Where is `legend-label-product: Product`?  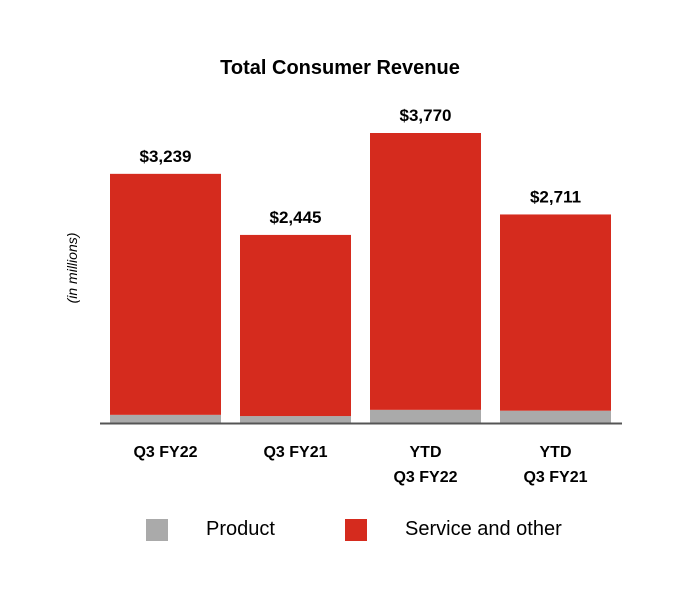 legend-label-product: Product is located at coordinates (240, 529).